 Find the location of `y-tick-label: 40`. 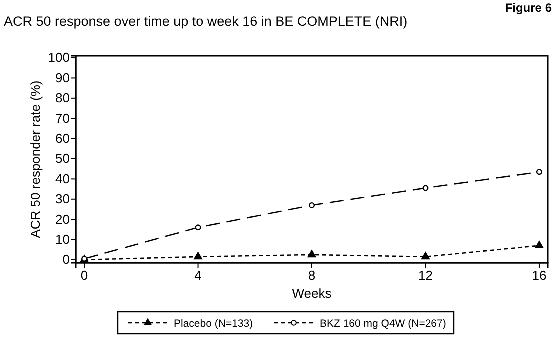

y-tick-label: 40 is located at coordinates (63, 178).